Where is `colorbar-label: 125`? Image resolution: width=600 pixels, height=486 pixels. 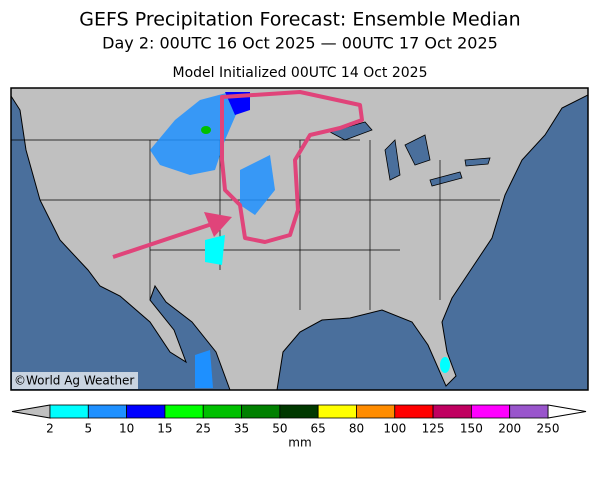 colorbar-label: 125 is located at coordinates (433, 429).